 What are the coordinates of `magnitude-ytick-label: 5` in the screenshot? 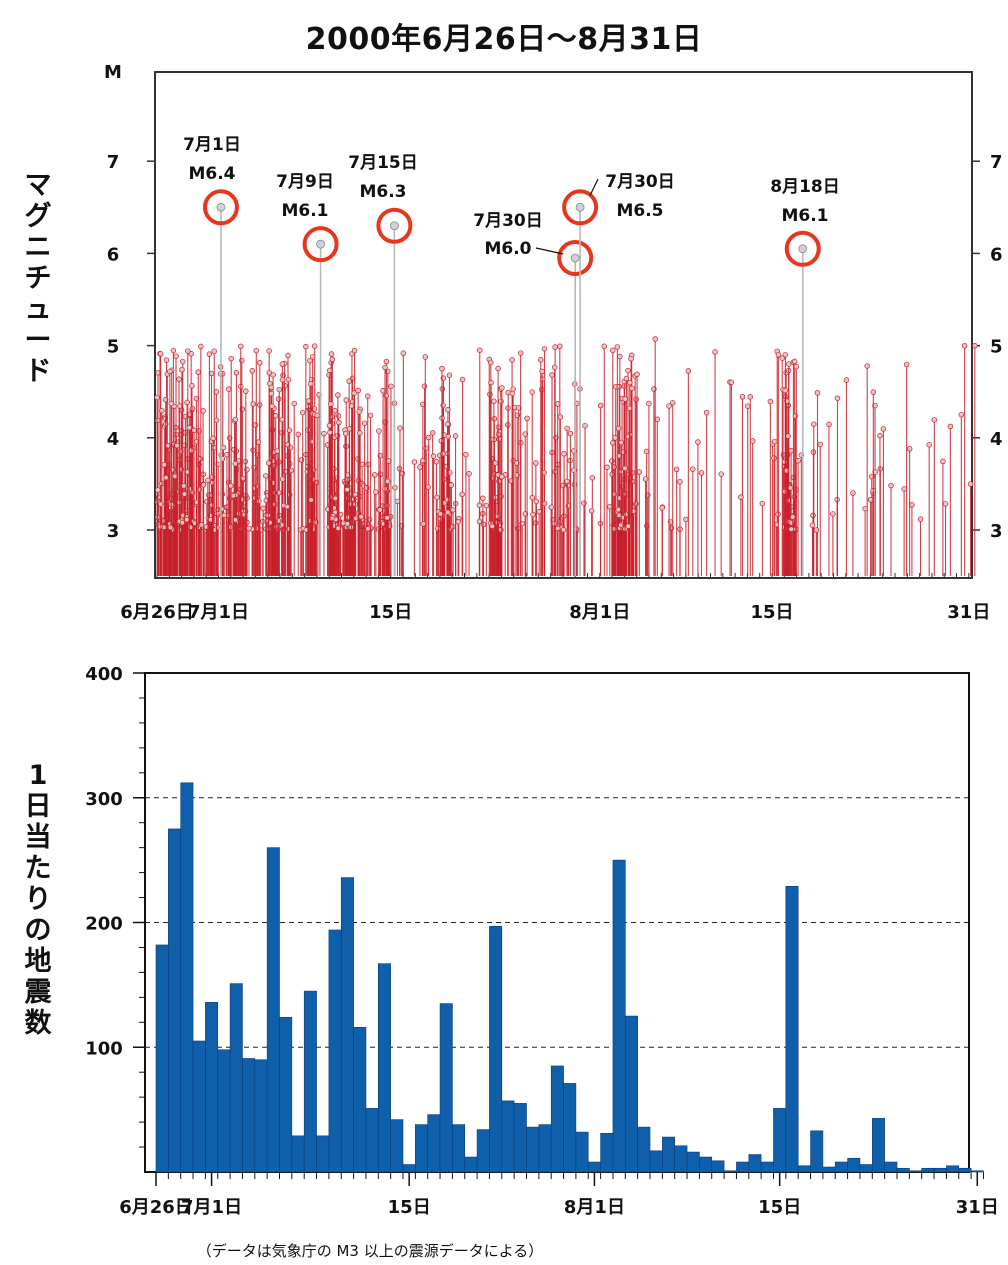 It's located at (113, 347).